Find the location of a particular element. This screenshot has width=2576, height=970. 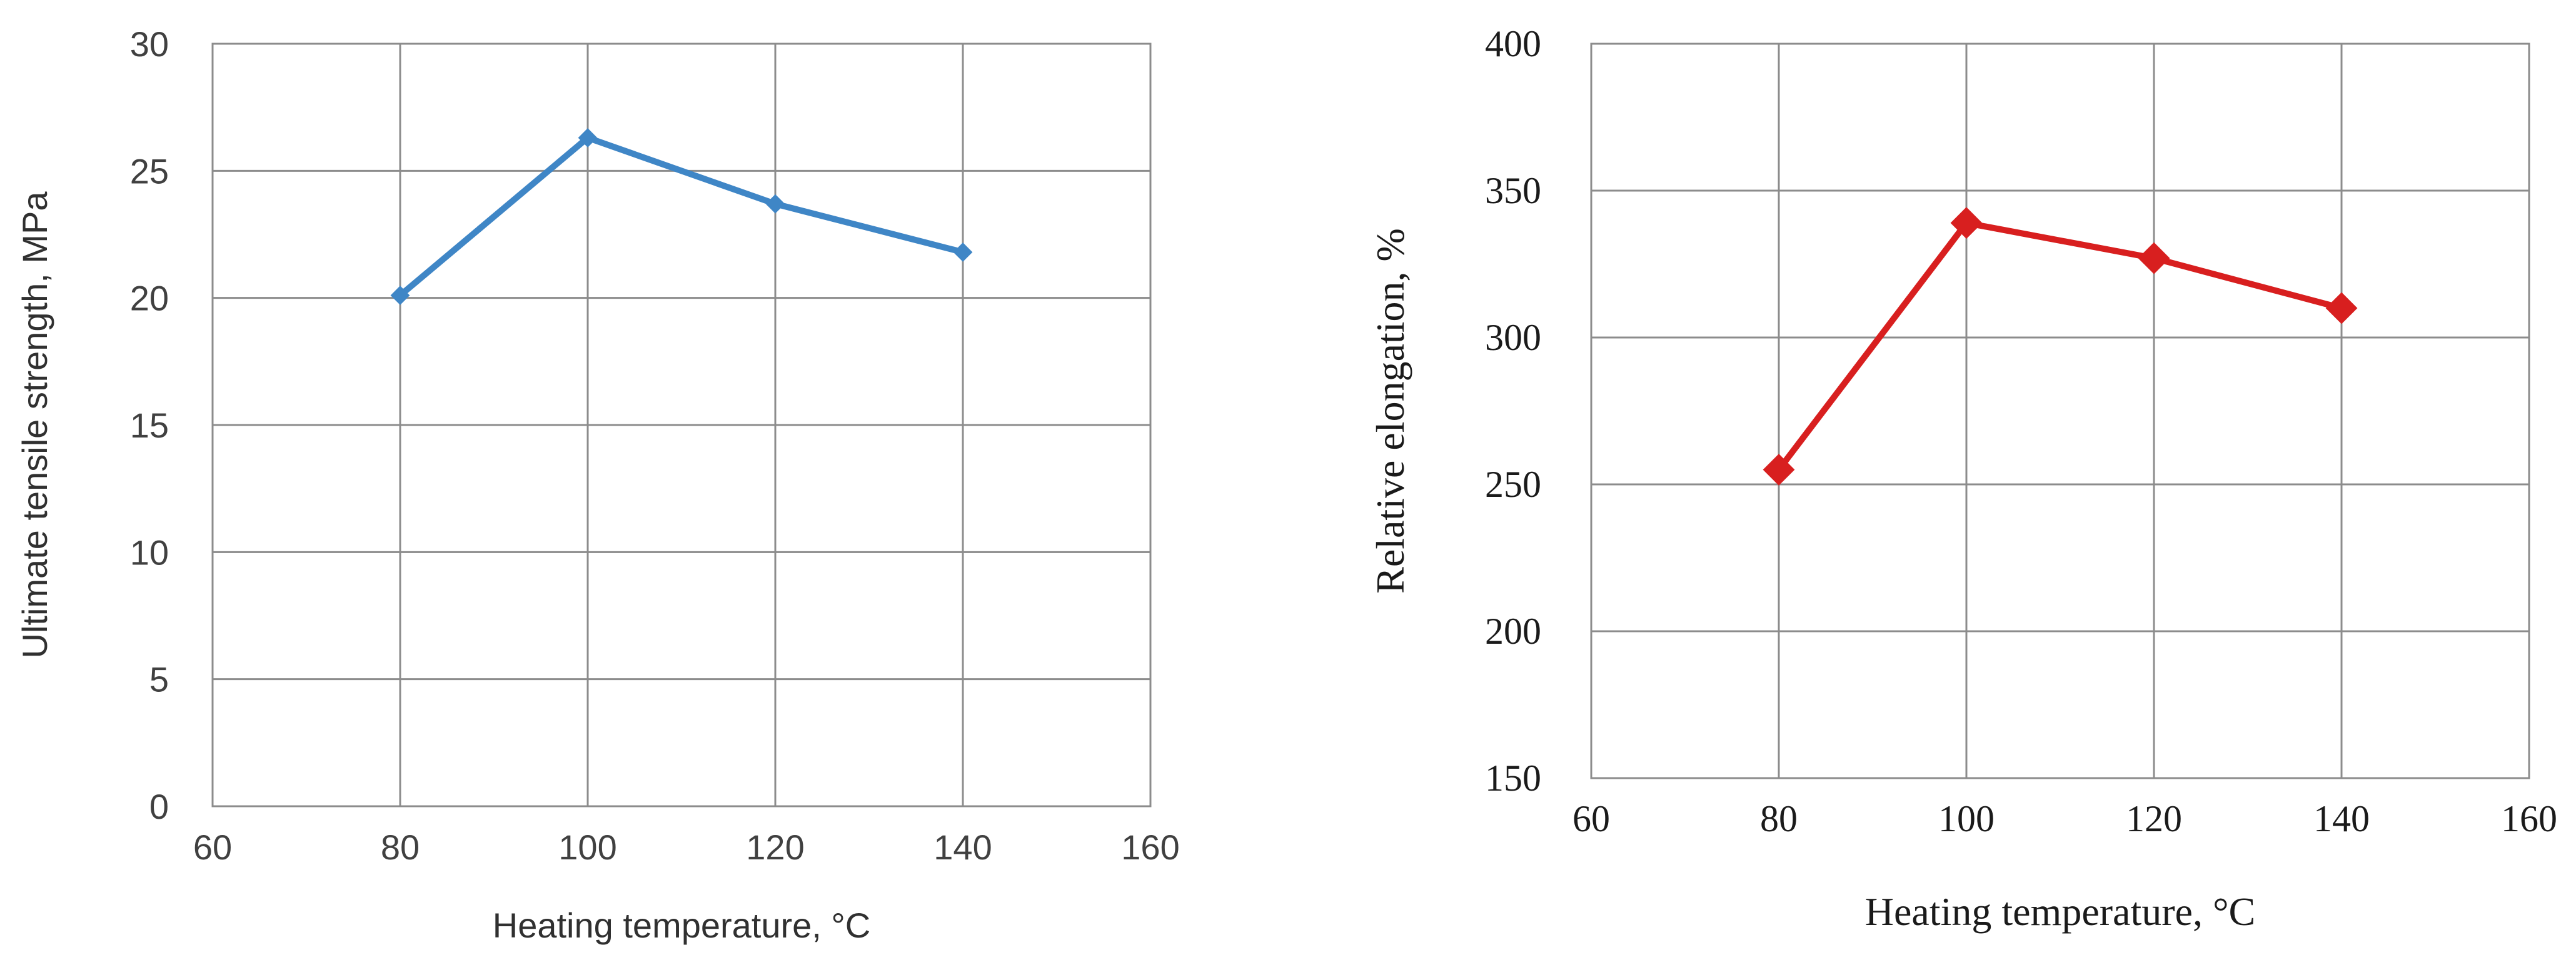

y-tick-label: 25 is located at coordinates (149, 171).